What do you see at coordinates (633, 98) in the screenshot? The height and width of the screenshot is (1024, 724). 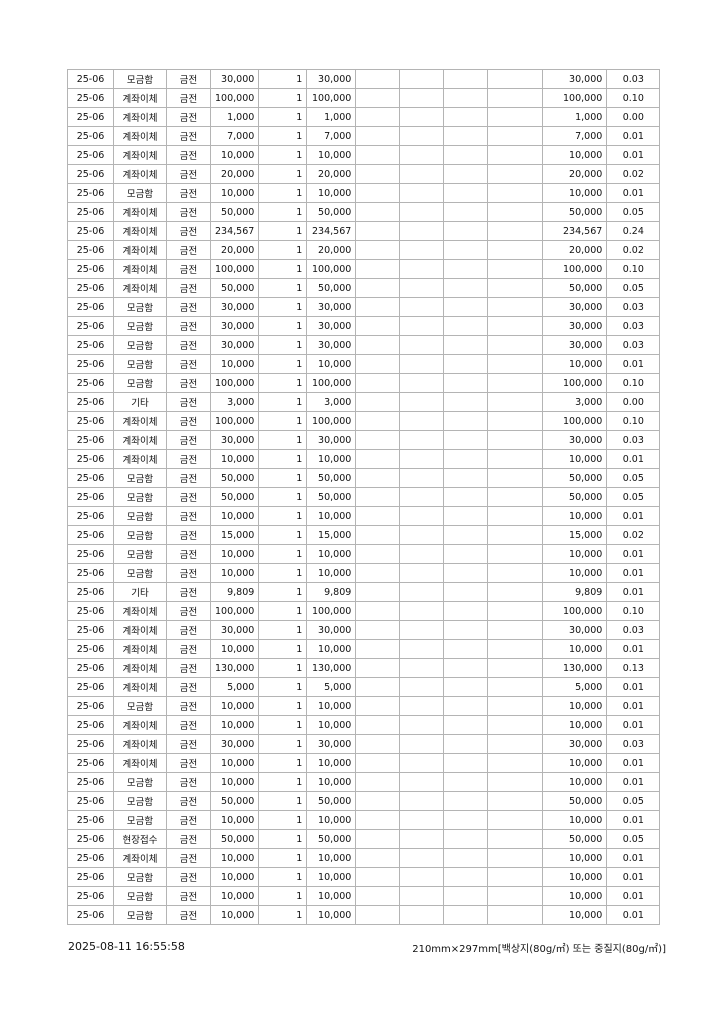 I see `cell-ratio: 0.10` at bounding box center [633, 98].